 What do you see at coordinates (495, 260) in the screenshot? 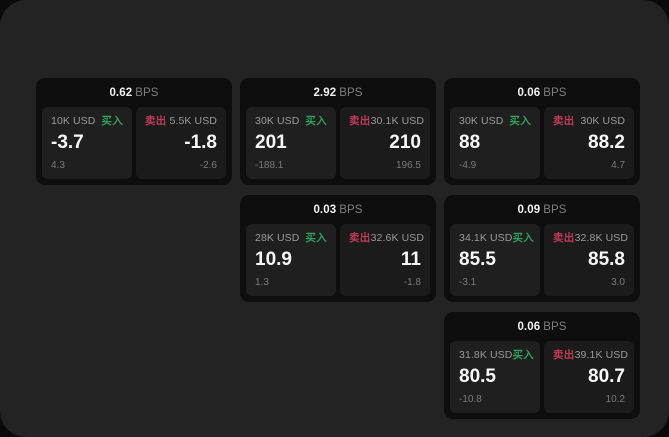
I see `buy-side-card: 34.1K USD 买入 85.5 -3.1` at bounding box center [495, 260].